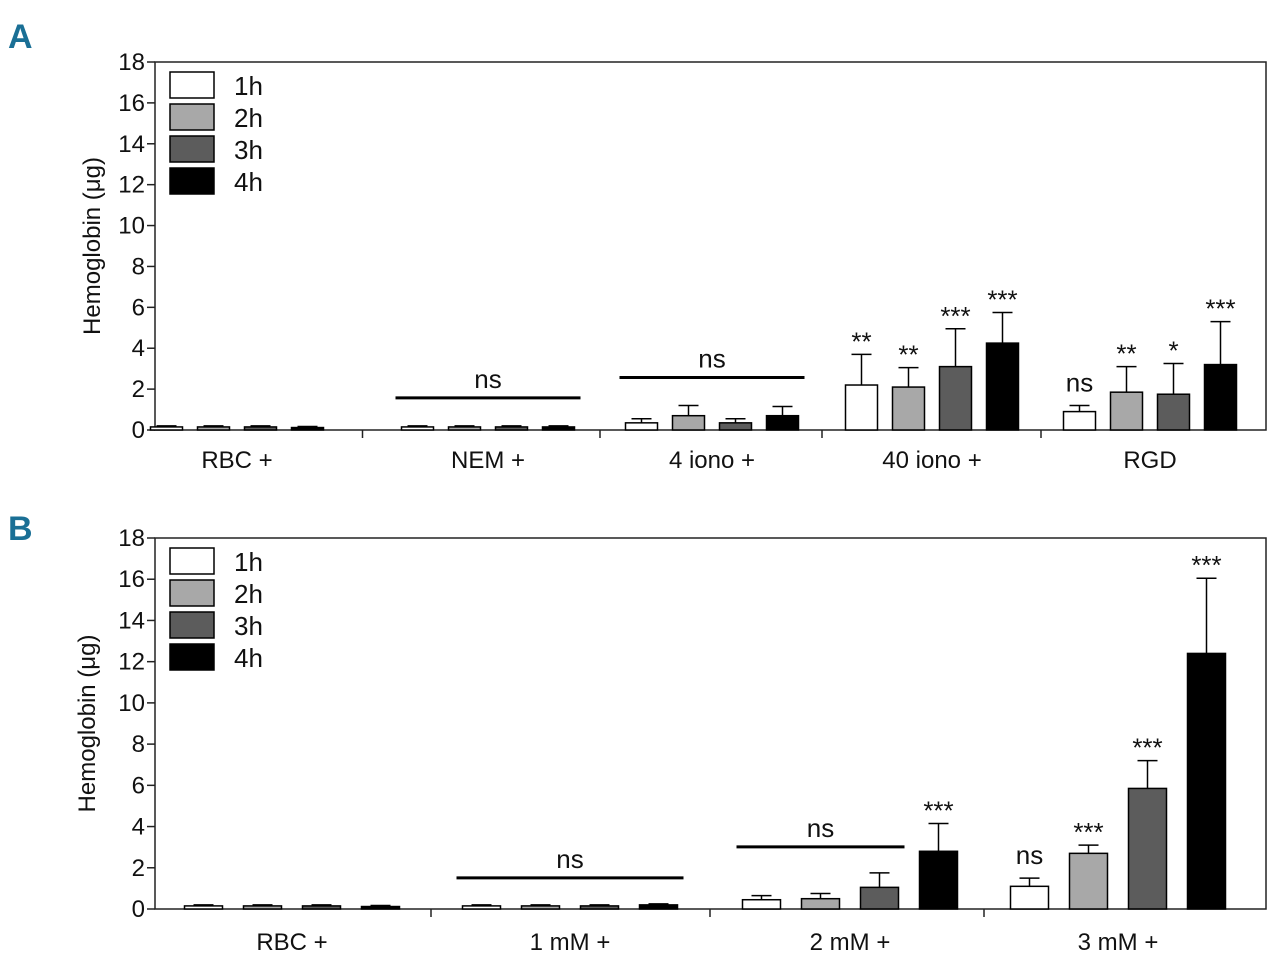 This screenshot has height=964, width=1280. What do you see at coordinates (712, 460) in the screenshot?
I see `x-category-label: 4 iono +` at bounding box center [712, 460].